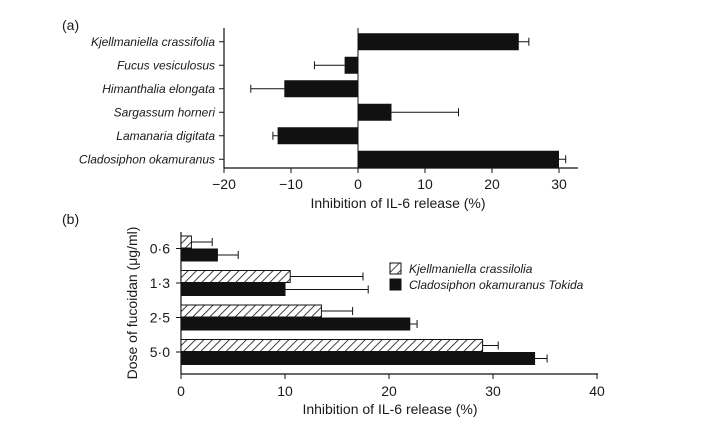 This screenshot has width=711, height=442. Describe the element at coordinates (166, 65) in the screenshot. I see `category-label-a-1: Fucus vesiculosus` at that location.